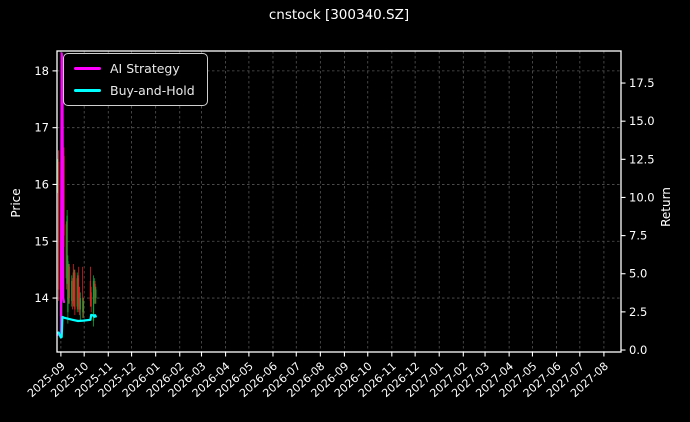  What do you see at coordinates (41, 298) in the screenshot?
I see `price-tick-label: 14` at bounding box center [41, 298].